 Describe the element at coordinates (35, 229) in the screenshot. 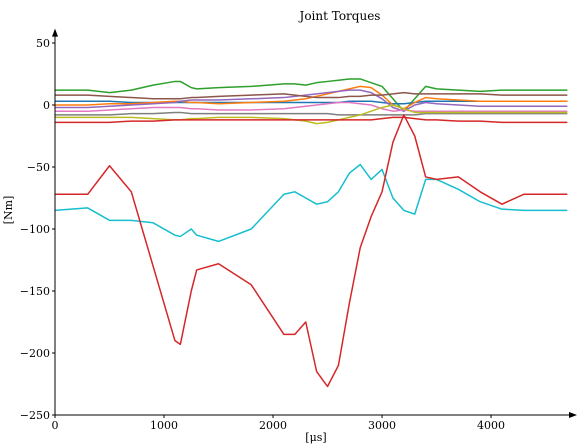

I see `y-tick-label: −100` at that location.